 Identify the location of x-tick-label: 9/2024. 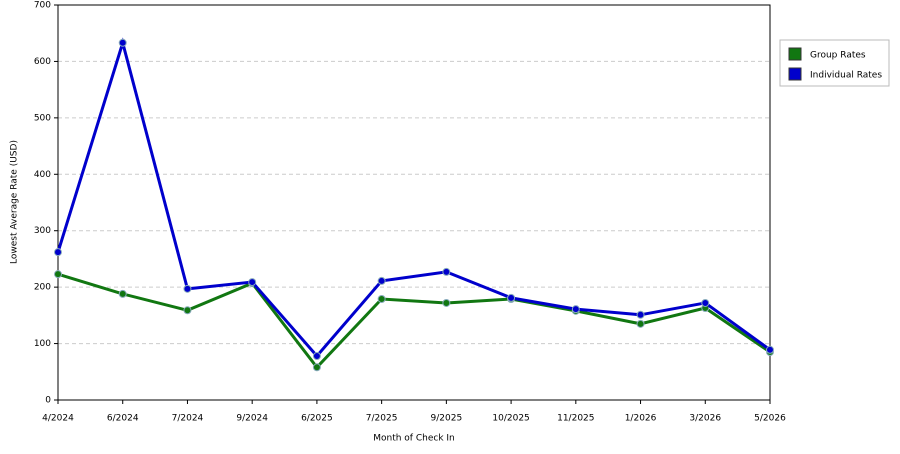
(252, 419).